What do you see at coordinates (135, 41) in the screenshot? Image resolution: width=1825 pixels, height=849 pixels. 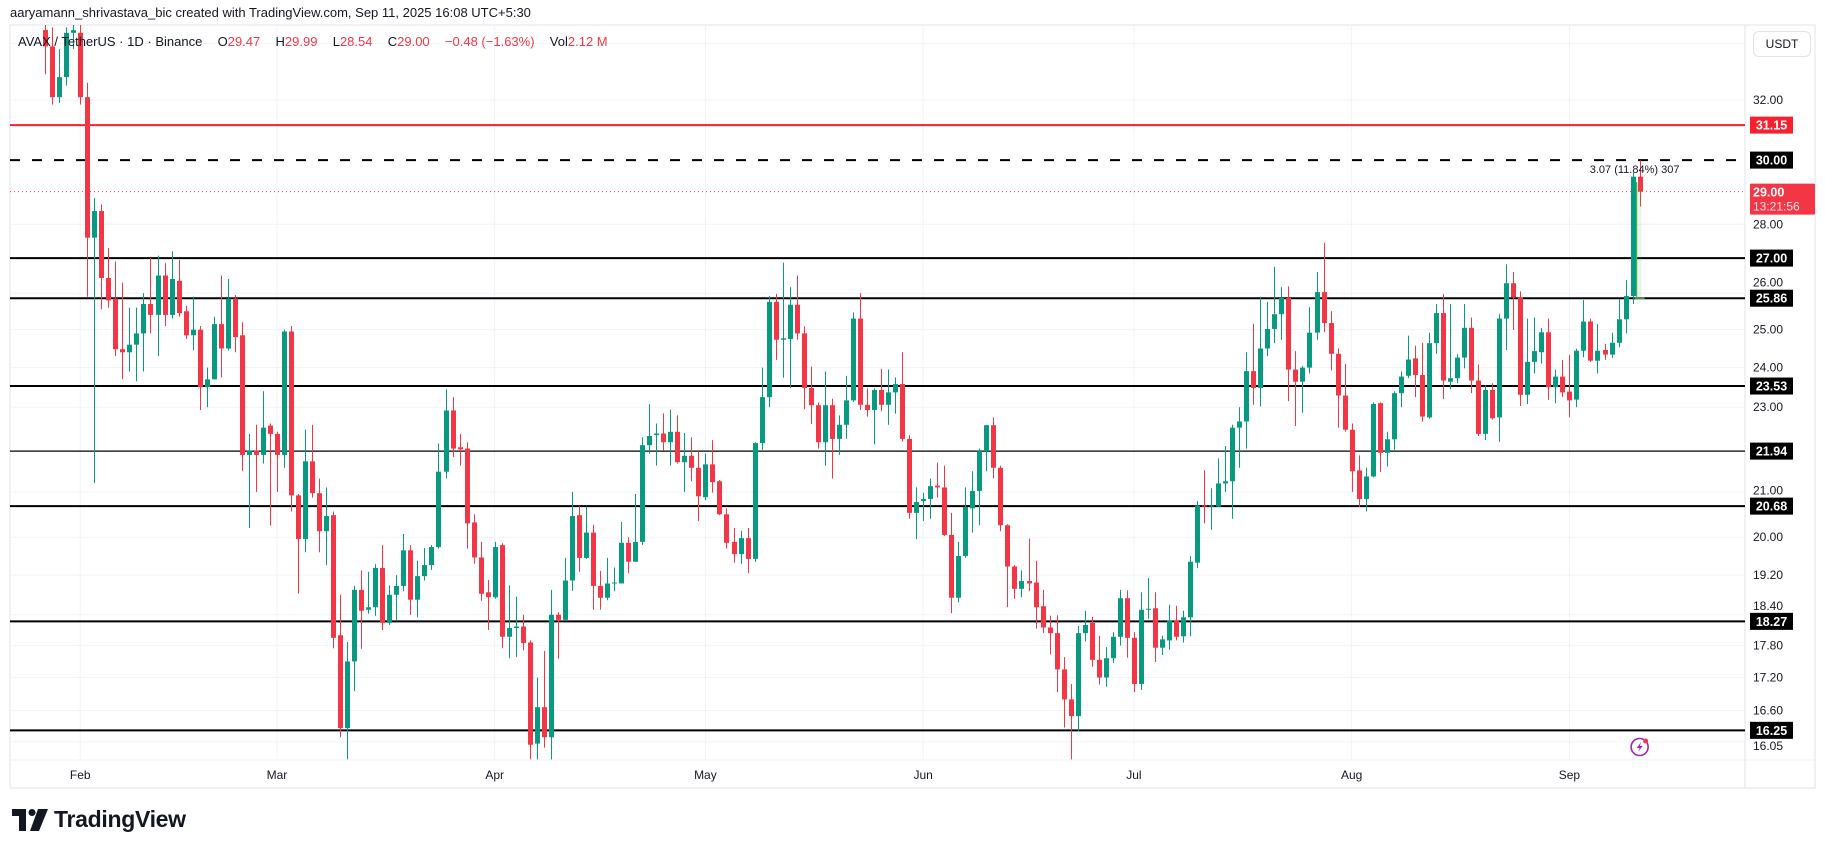 I see `interval: 1D` at bounding box center [135, 41].